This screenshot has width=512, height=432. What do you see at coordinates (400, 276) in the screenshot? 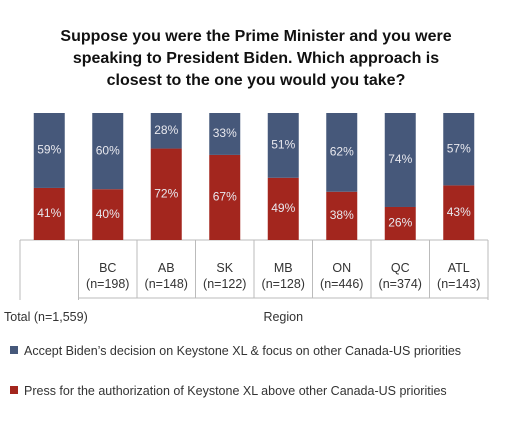
I see `x-tick-label: QC (n=374)` at bounding box center [400, 276].